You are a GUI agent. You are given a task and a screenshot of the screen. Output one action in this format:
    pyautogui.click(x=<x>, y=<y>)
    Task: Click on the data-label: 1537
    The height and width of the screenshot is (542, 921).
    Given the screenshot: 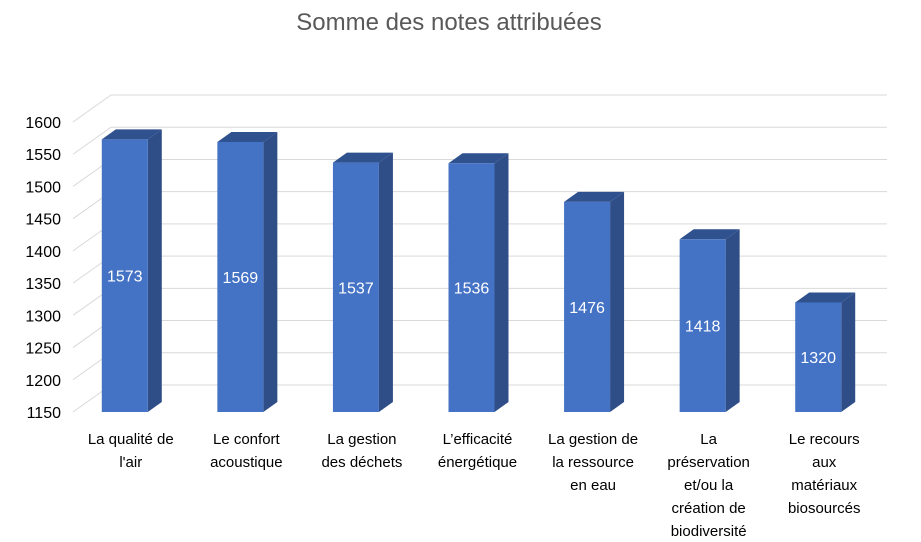 What is the action you would take?
    pyautogui.click(x=356, y=288)
    